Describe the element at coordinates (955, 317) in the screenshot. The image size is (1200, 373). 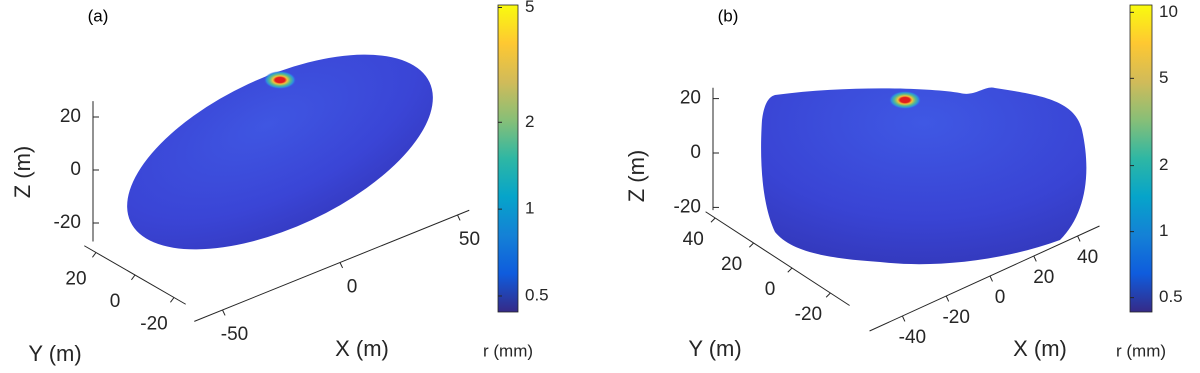
I see `x-tick-label: -20` at that location.